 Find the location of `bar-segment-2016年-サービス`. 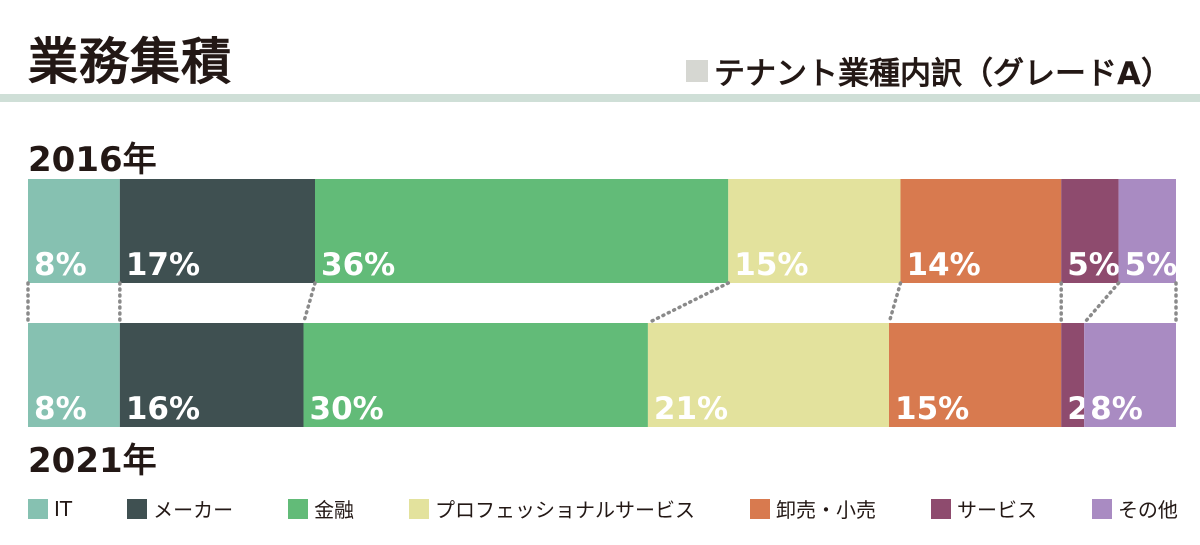

bar-segment-2016年-サービス is located at coordinates (1090, 231).